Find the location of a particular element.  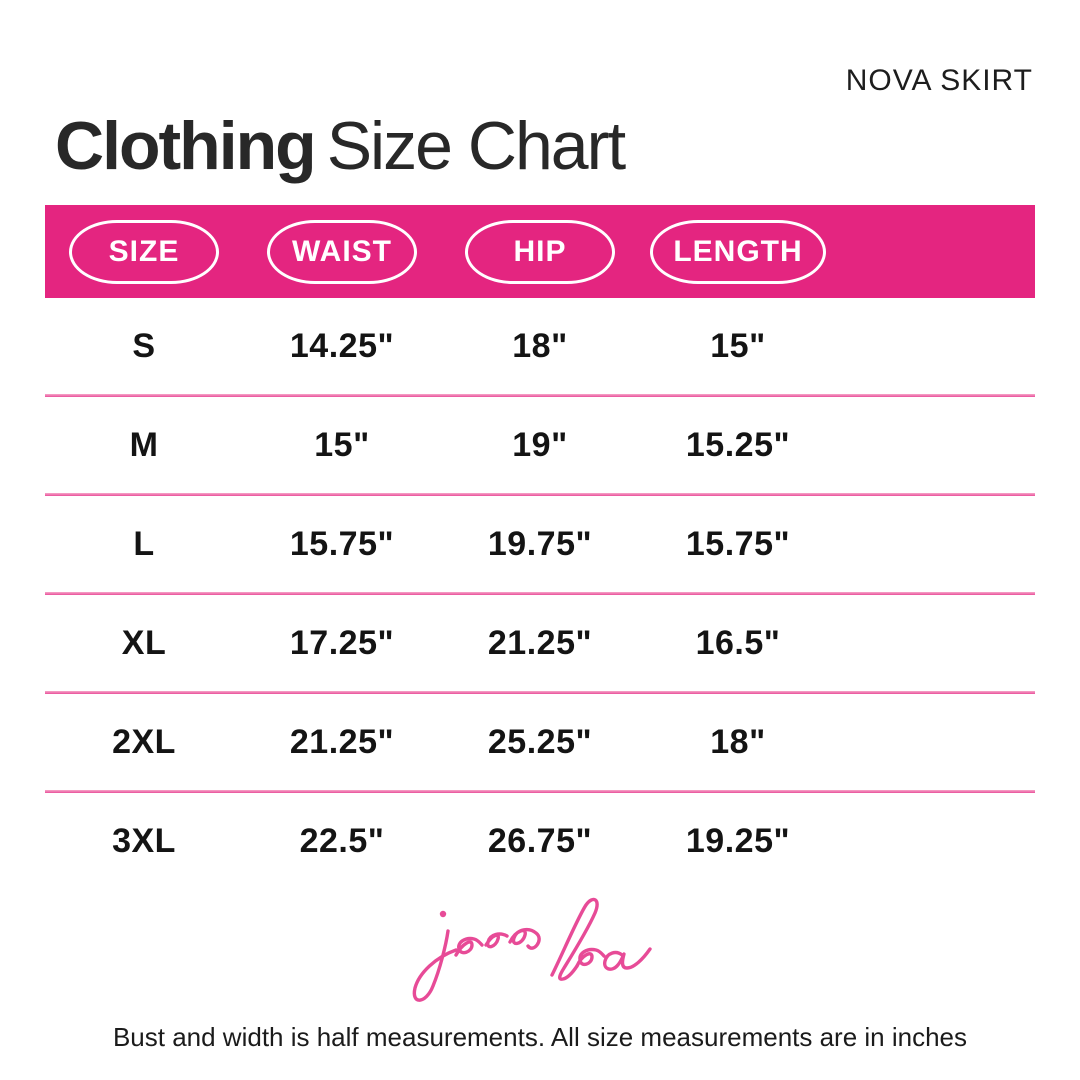

table-row-l: L 15.75" 19.75" 15.75" is located at coordinates (540, 544).